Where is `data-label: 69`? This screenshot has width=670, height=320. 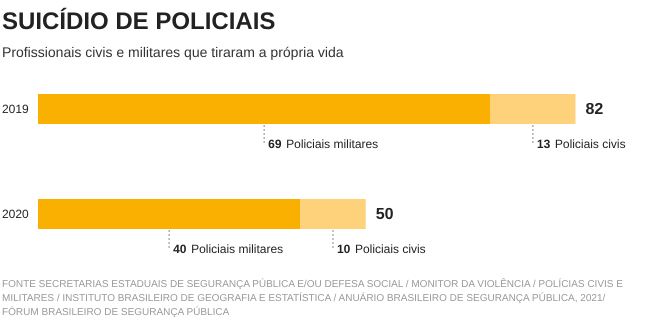
data-label: 69 is located at coordinates (275, 144).